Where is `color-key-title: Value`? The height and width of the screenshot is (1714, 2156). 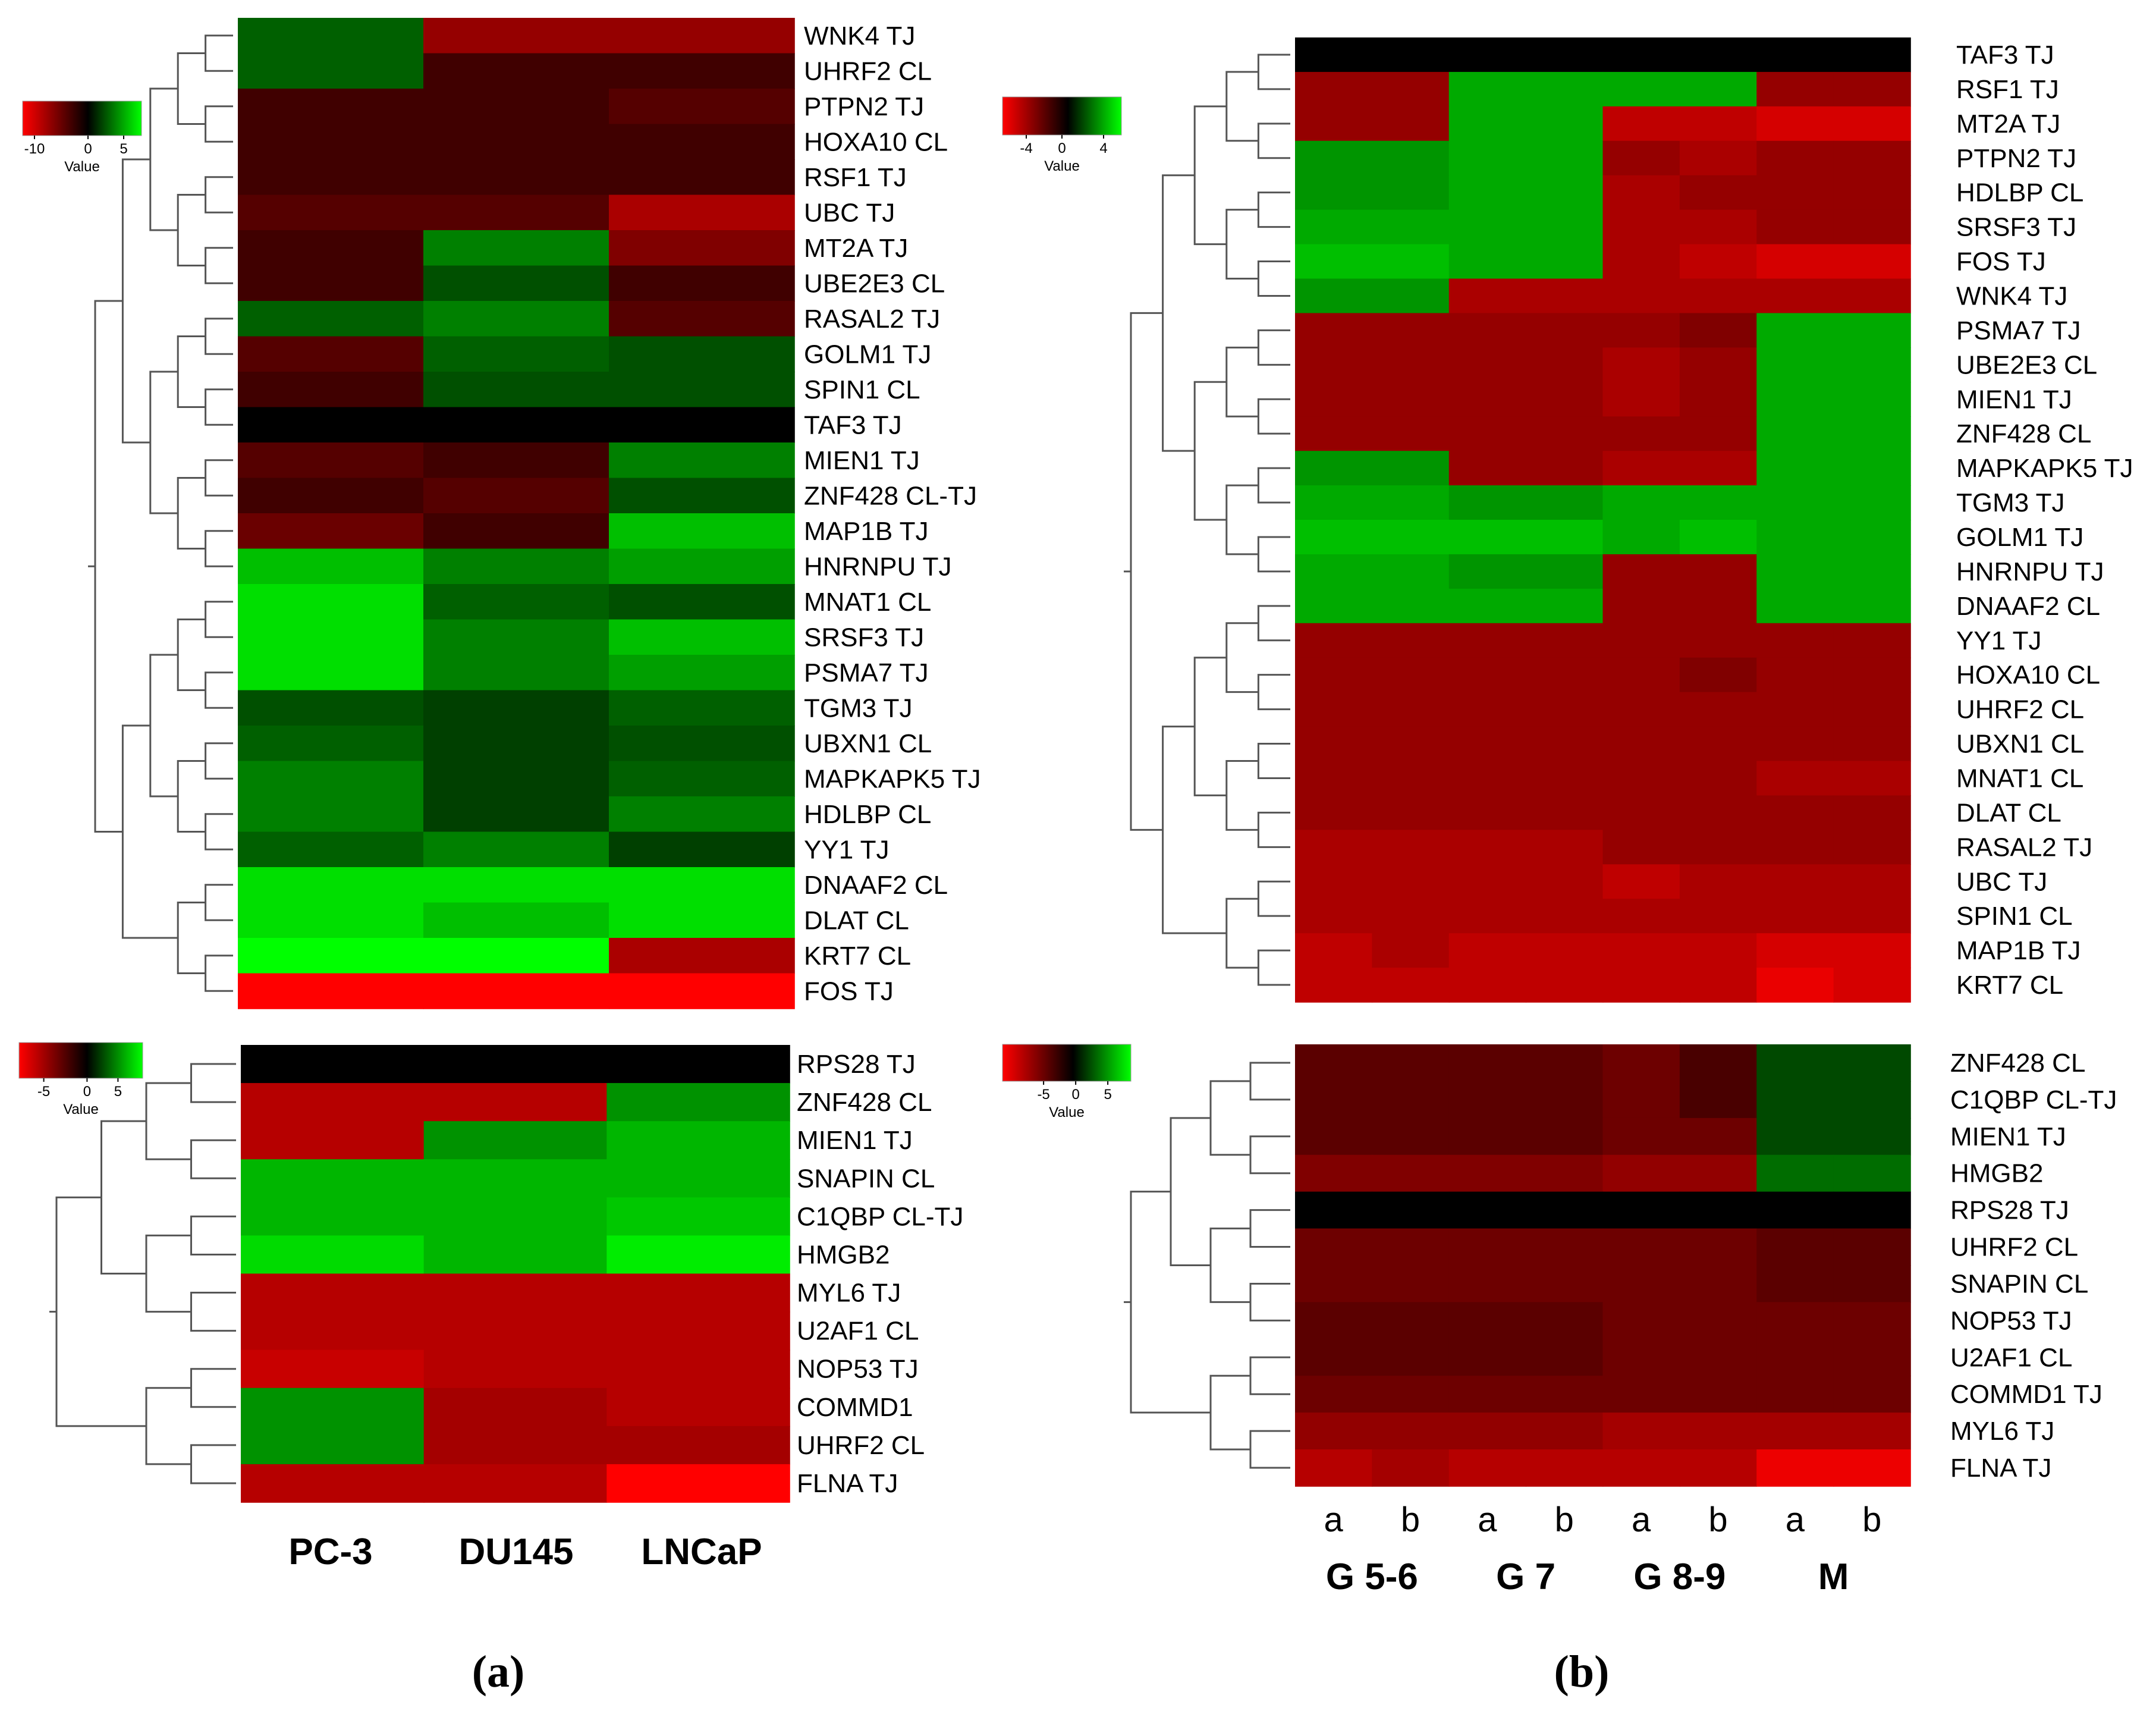
color-key-title: Value is located at coordinates (81, 1109).